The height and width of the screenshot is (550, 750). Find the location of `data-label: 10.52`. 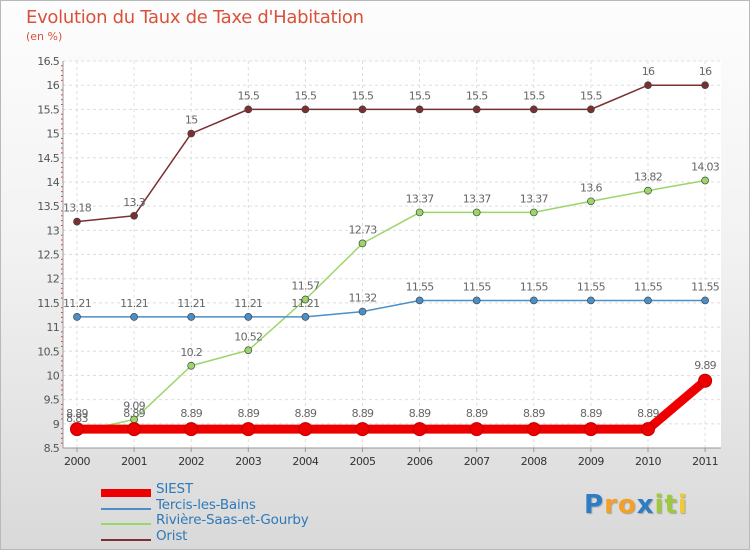

data-label: 10.52 is located at coordinates (248, 336).